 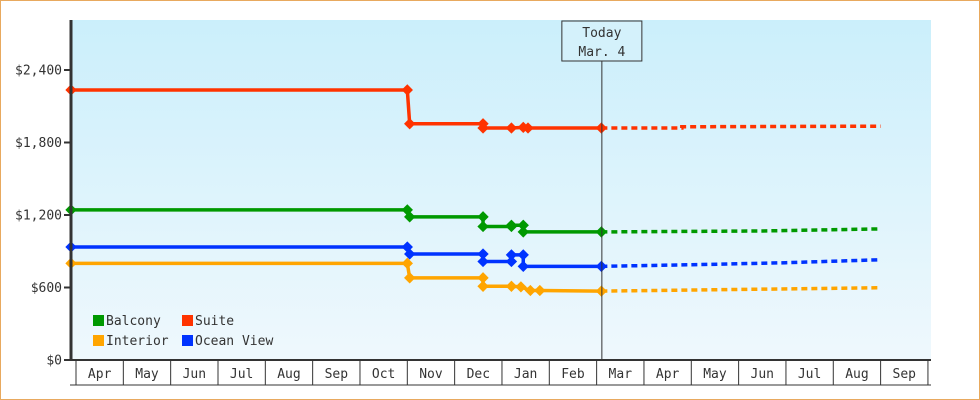 I want to click on legend-item-suite: Suite, so click(x=208, y=321).